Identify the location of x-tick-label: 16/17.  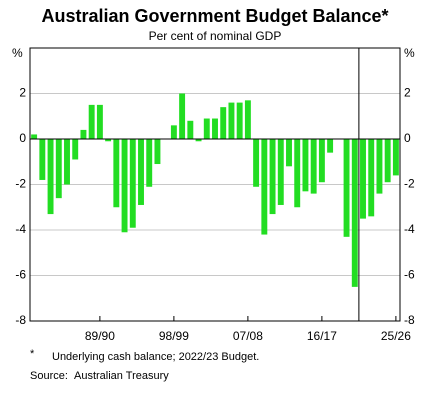
(322, 336).